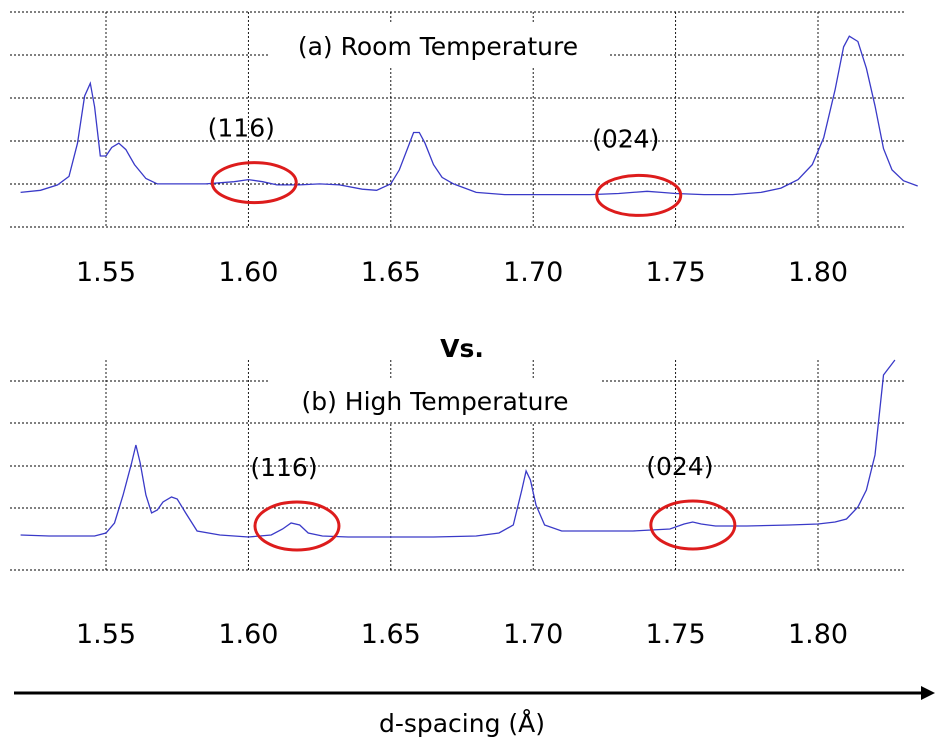 This screenshot has width=935, height=742. I want to click on d-spacing-axis-arrow, so click(474, 693).